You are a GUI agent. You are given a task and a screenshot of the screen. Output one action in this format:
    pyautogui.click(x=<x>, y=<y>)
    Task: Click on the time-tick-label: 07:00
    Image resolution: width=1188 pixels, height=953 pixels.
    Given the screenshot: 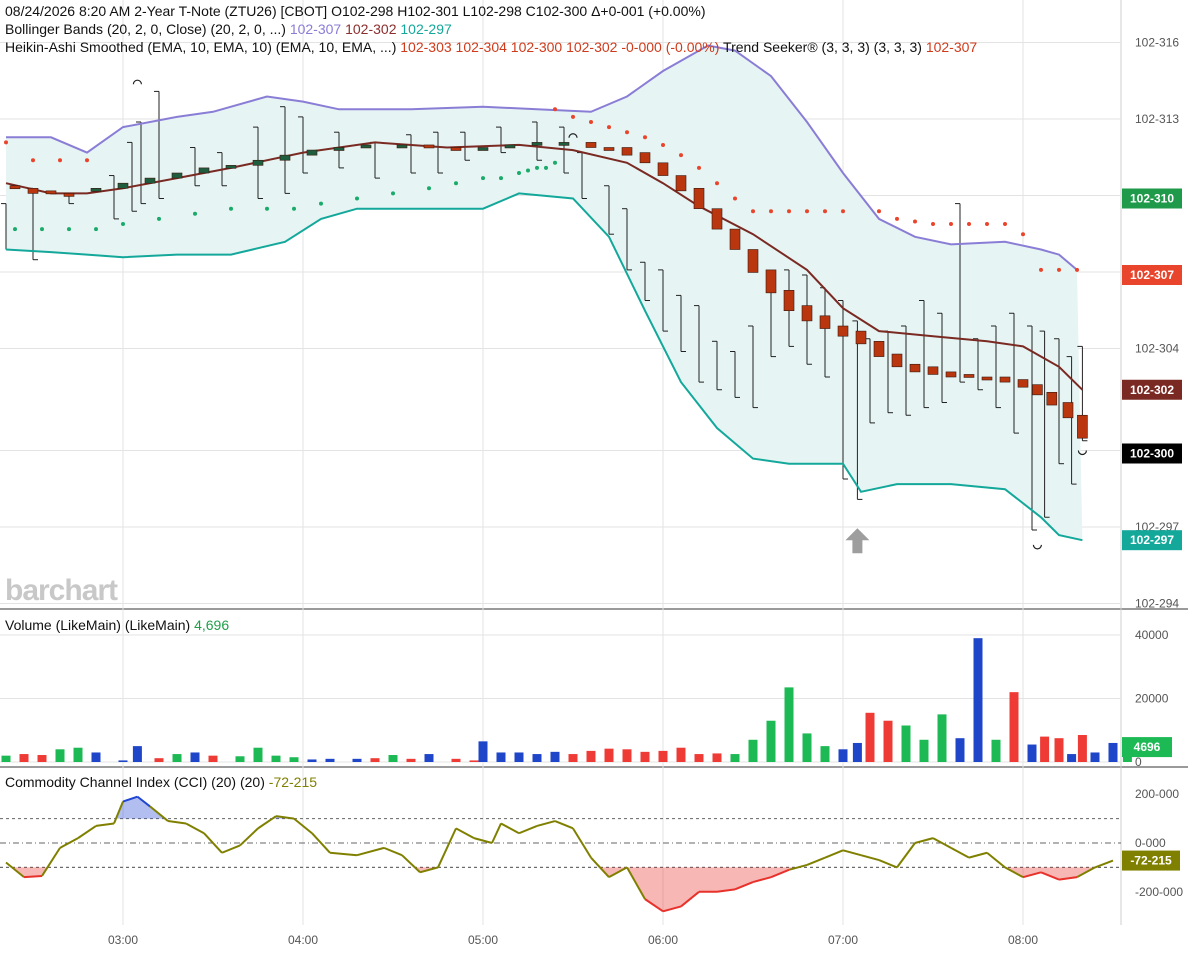 What is the action you would take?
    pyautogui.click(x=843, y=940)
    